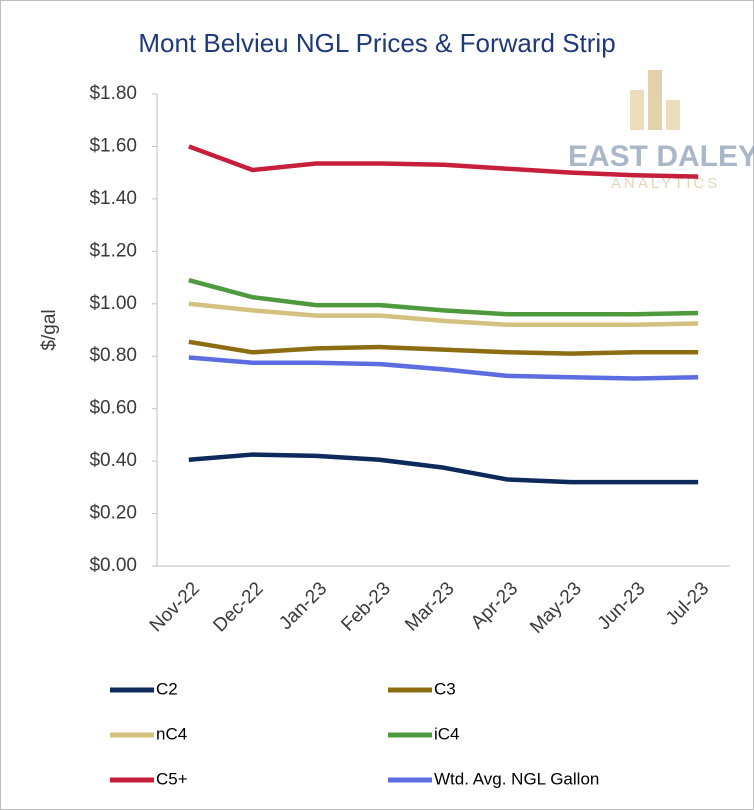 This screenshot has width=754, height=810. I want to click on y-tick-label: $1.00, so click(113, 303).